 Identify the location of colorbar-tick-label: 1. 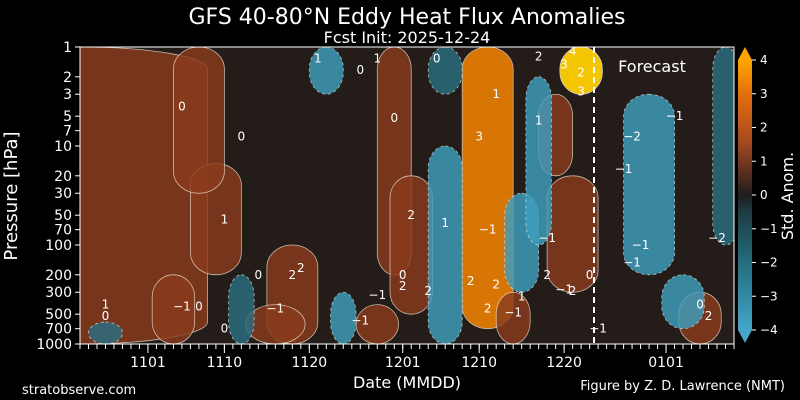
(764, 161).